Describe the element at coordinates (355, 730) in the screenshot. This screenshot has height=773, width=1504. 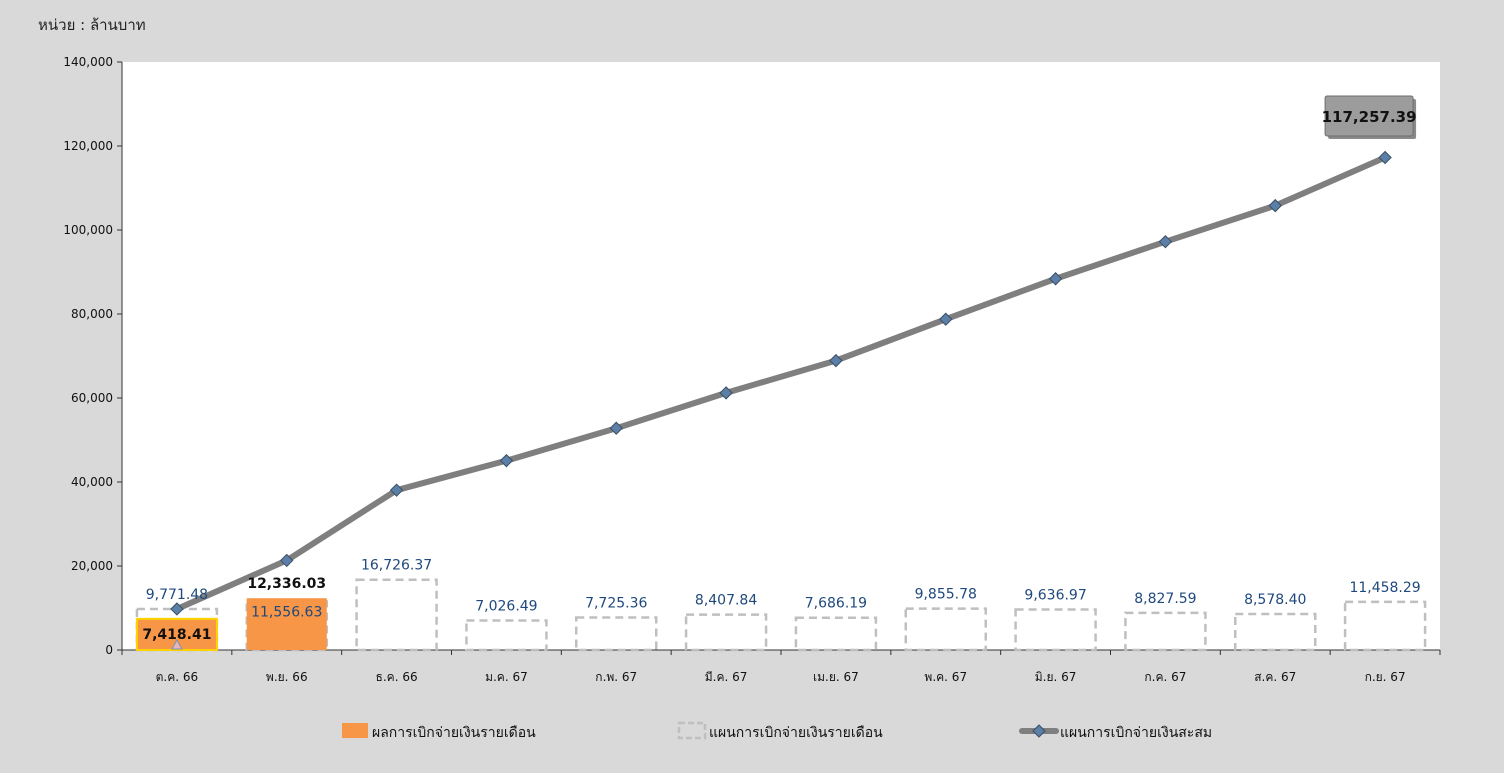
I see `legend-swatch-actual` at that location.